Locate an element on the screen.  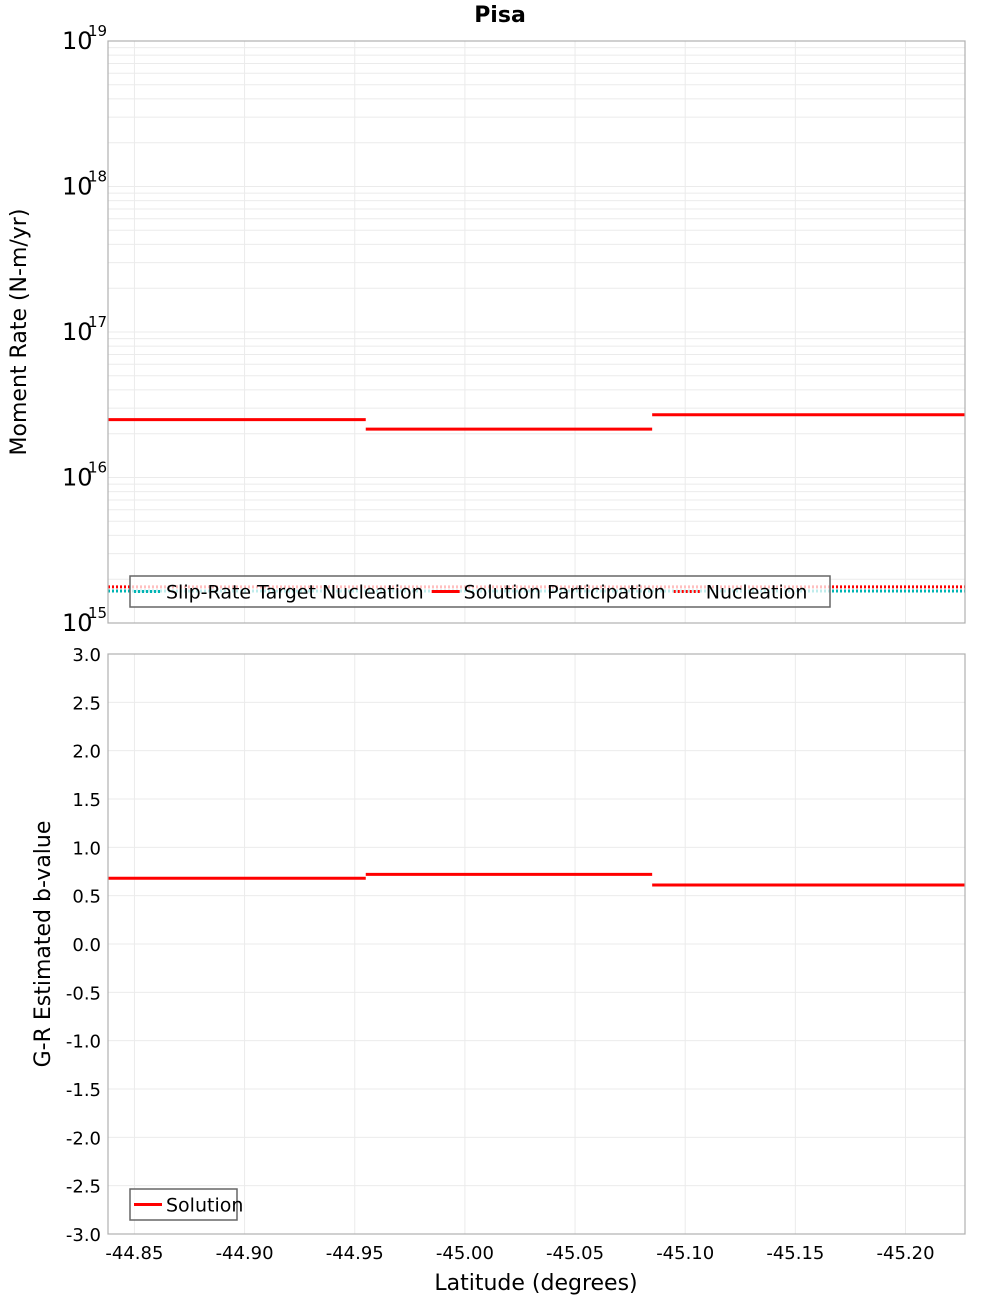
bottom-y-axis-label: G-R Estimated b-value is located at coordinates (43, 944).